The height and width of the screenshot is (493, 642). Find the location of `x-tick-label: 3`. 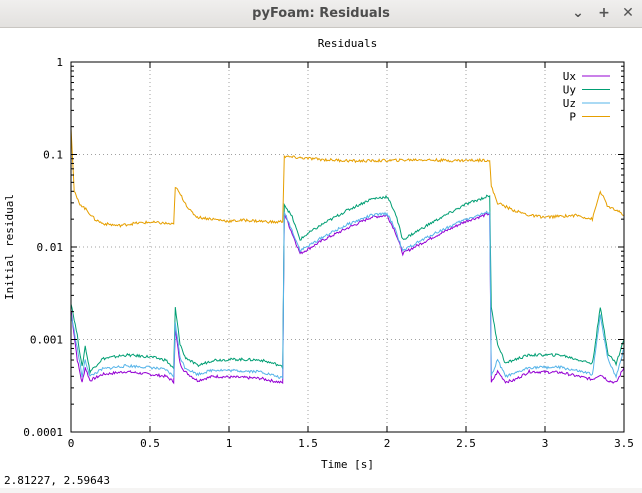

x-tick-label: 3 is located at coordinates (545, 443).